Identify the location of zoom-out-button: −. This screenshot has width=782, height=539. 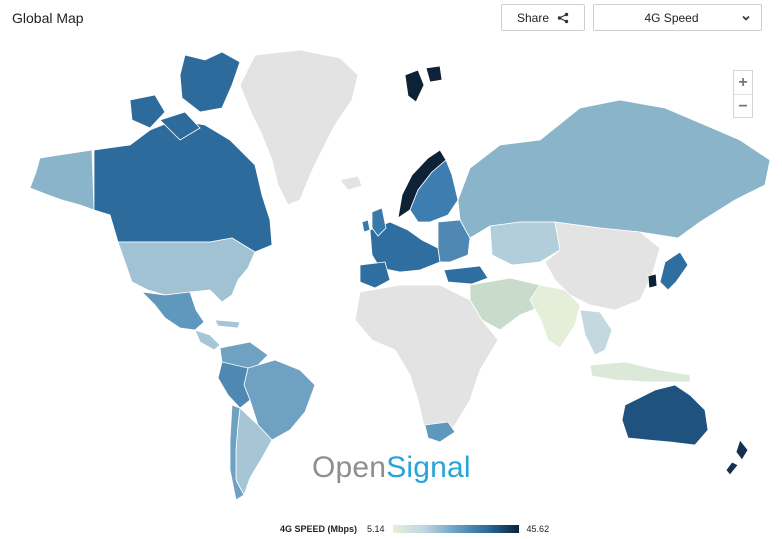
(743, 106).